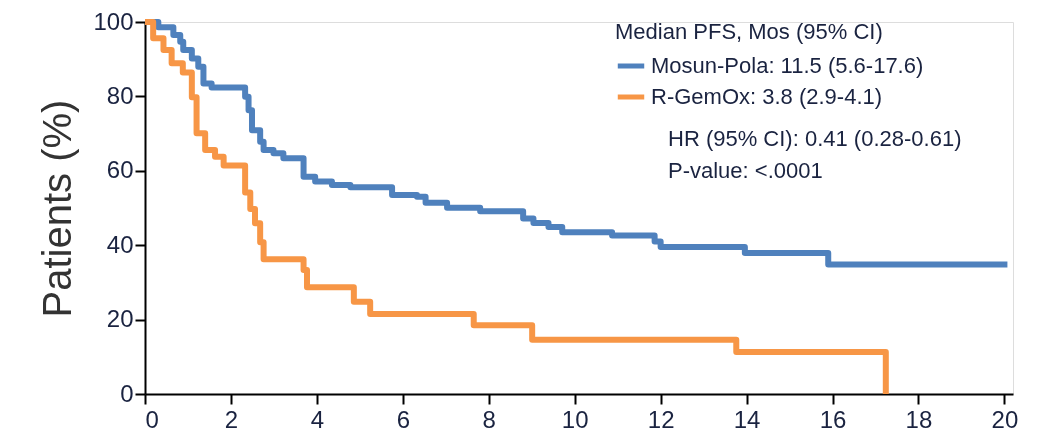 This screenshot has height=439, width=1058. I want to click on x-tick-label: 10, so click(575, 419).